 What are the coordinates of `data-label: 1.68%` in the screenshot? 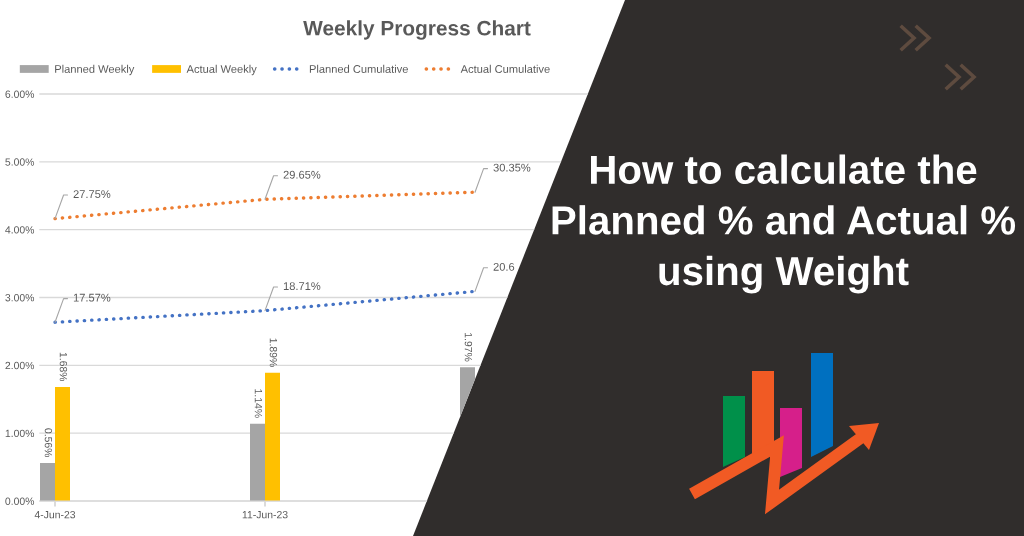 It's located at (63, 367).